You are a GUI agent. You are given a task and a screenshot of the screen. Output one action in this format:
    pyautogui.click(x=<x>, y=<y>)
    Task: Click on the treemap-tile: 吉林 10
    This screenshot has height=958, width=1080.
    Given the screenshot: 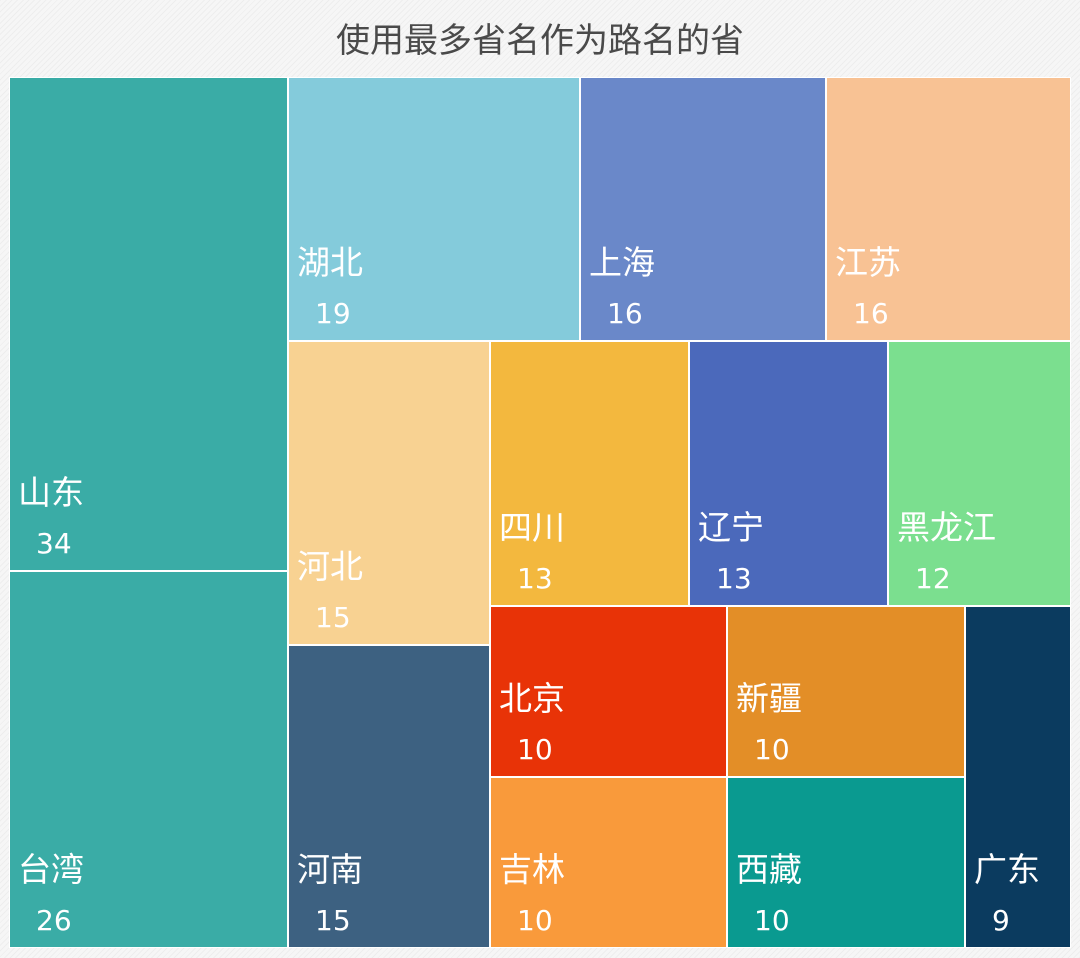 What is the action you would take?
    pyautogui.click(x=608, y=862)
    